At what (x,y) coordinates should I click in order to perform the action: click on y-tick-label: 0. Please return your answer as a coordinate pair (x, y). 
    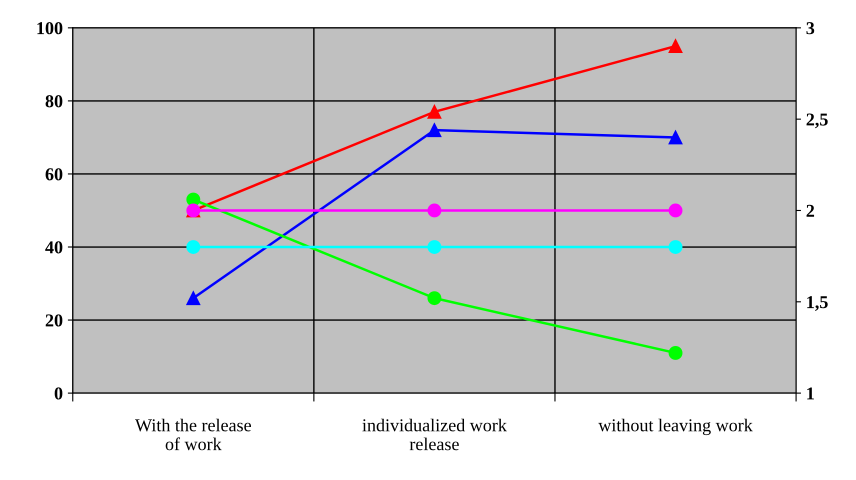
    Looking at the image, I should click on (58, 393).